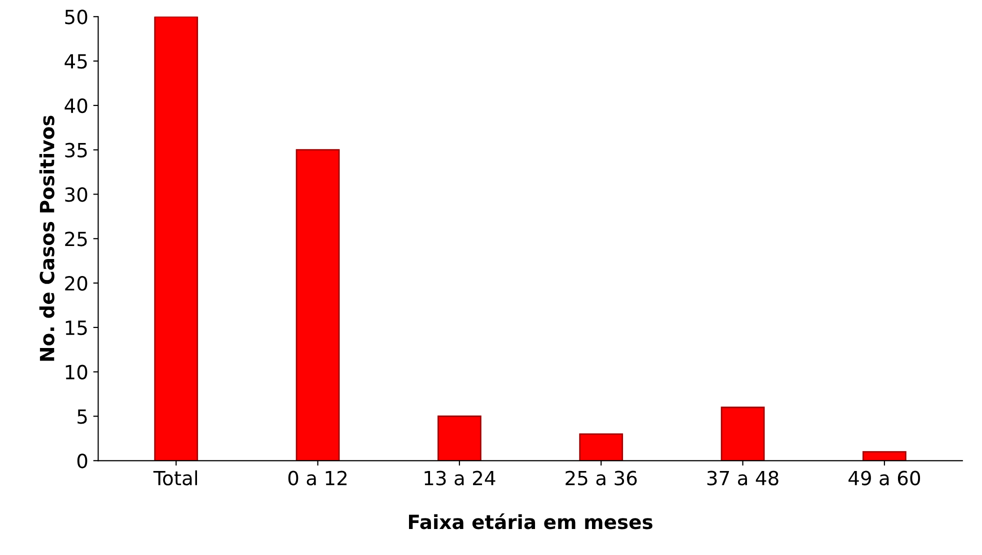 This screenshot has height=555, width=982. Describe the element at coordinates (75, 61) in the screenshot. I see `y-tick-label: 45` at that location.